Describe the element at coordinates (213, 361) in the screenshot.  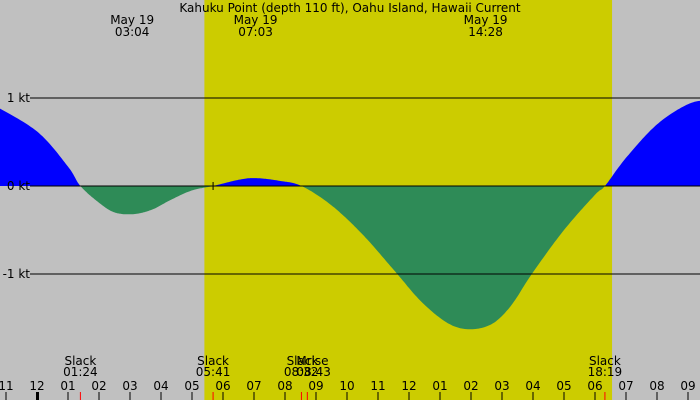
I see `event-name-1: Slack` at that location.